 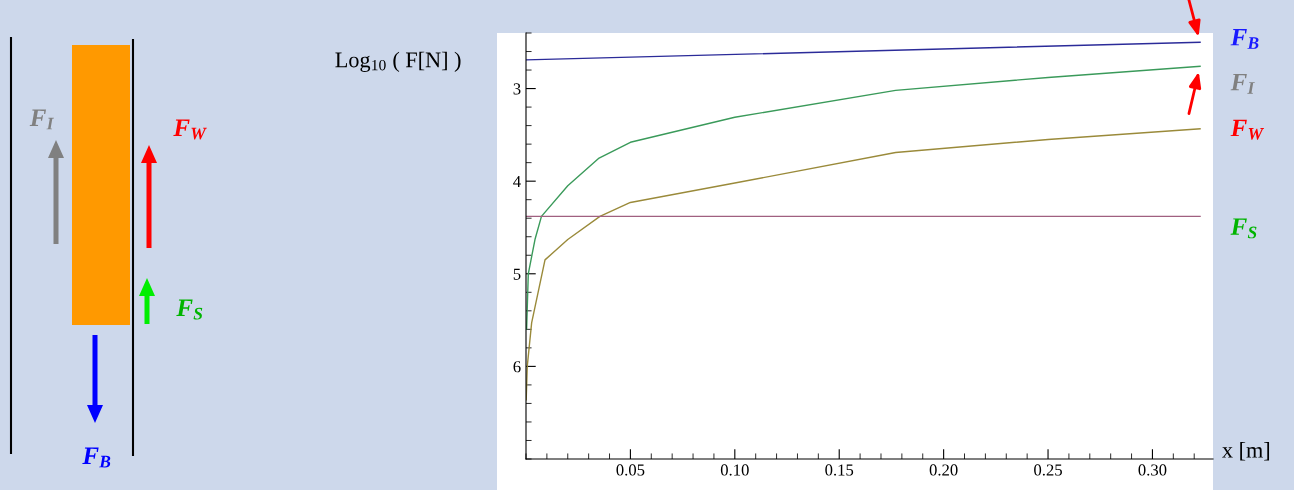 I want to click on x-tick-label: 0.15, so click(x=839, y=470).